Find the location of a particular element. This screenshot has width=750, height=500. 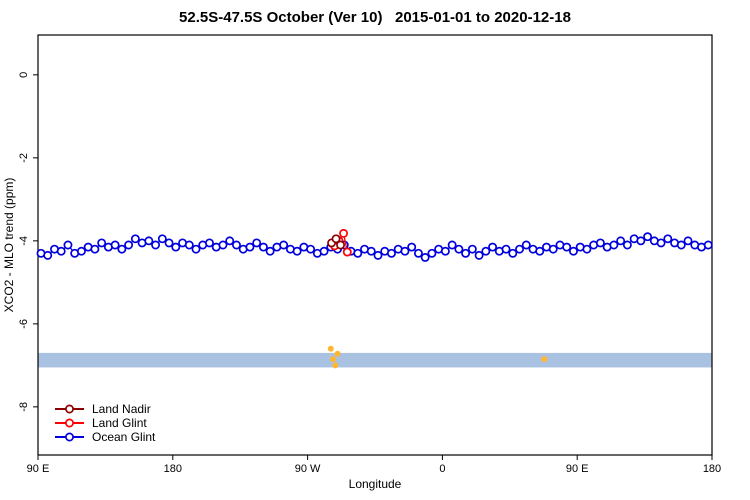

legend-marker-land-glint is located at coordinates (69, 423).